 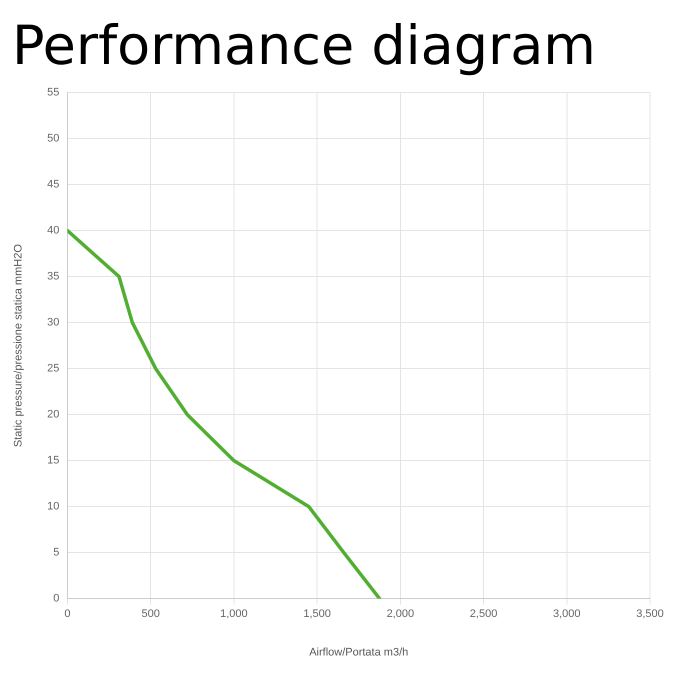 I want to click on x-tick-label: 3,000, so click(x=567, y=614).